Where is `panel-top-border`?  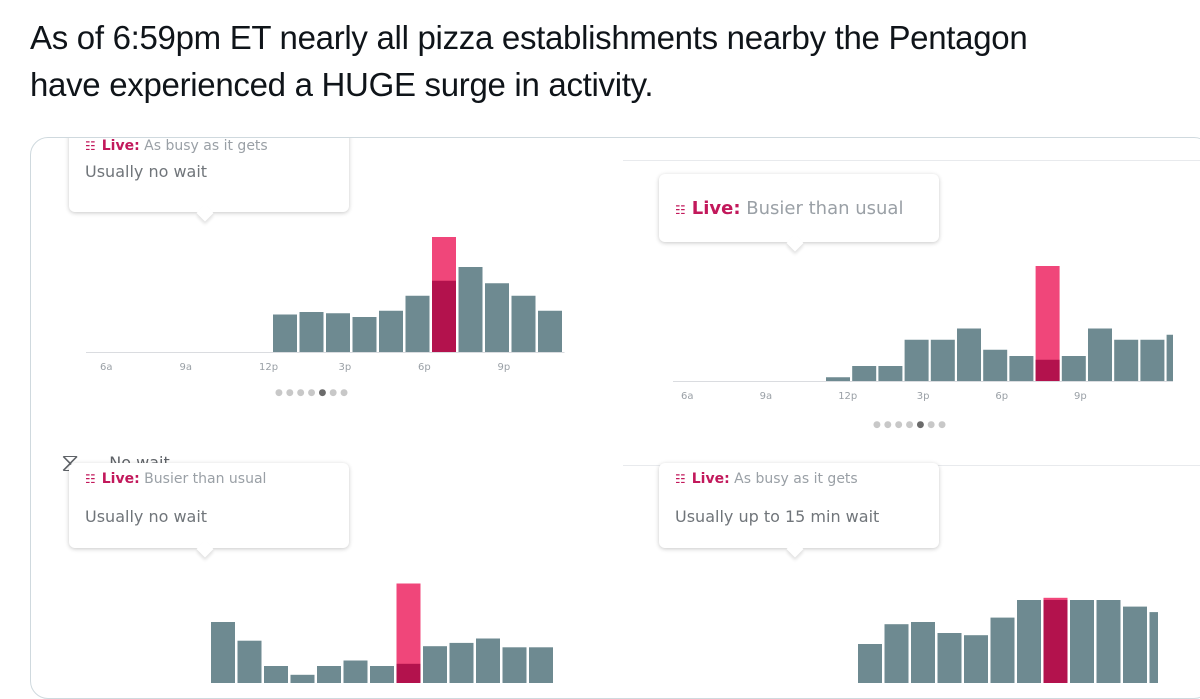 panel-top-border is located at coordinates (911, 160).